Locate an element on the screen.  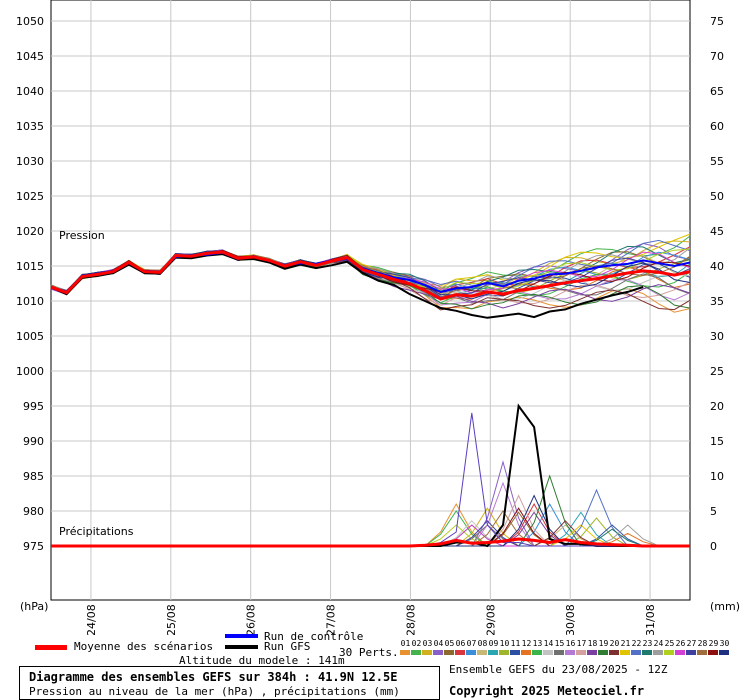
mean-precip-line is located at coordinates (370, 542).